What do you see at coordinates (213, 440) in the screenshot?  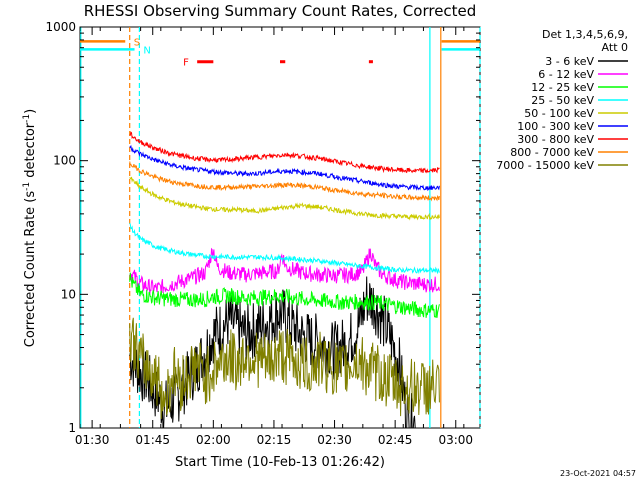 I see `x-tick-label: 02:00` at bounding box center [213, 440].